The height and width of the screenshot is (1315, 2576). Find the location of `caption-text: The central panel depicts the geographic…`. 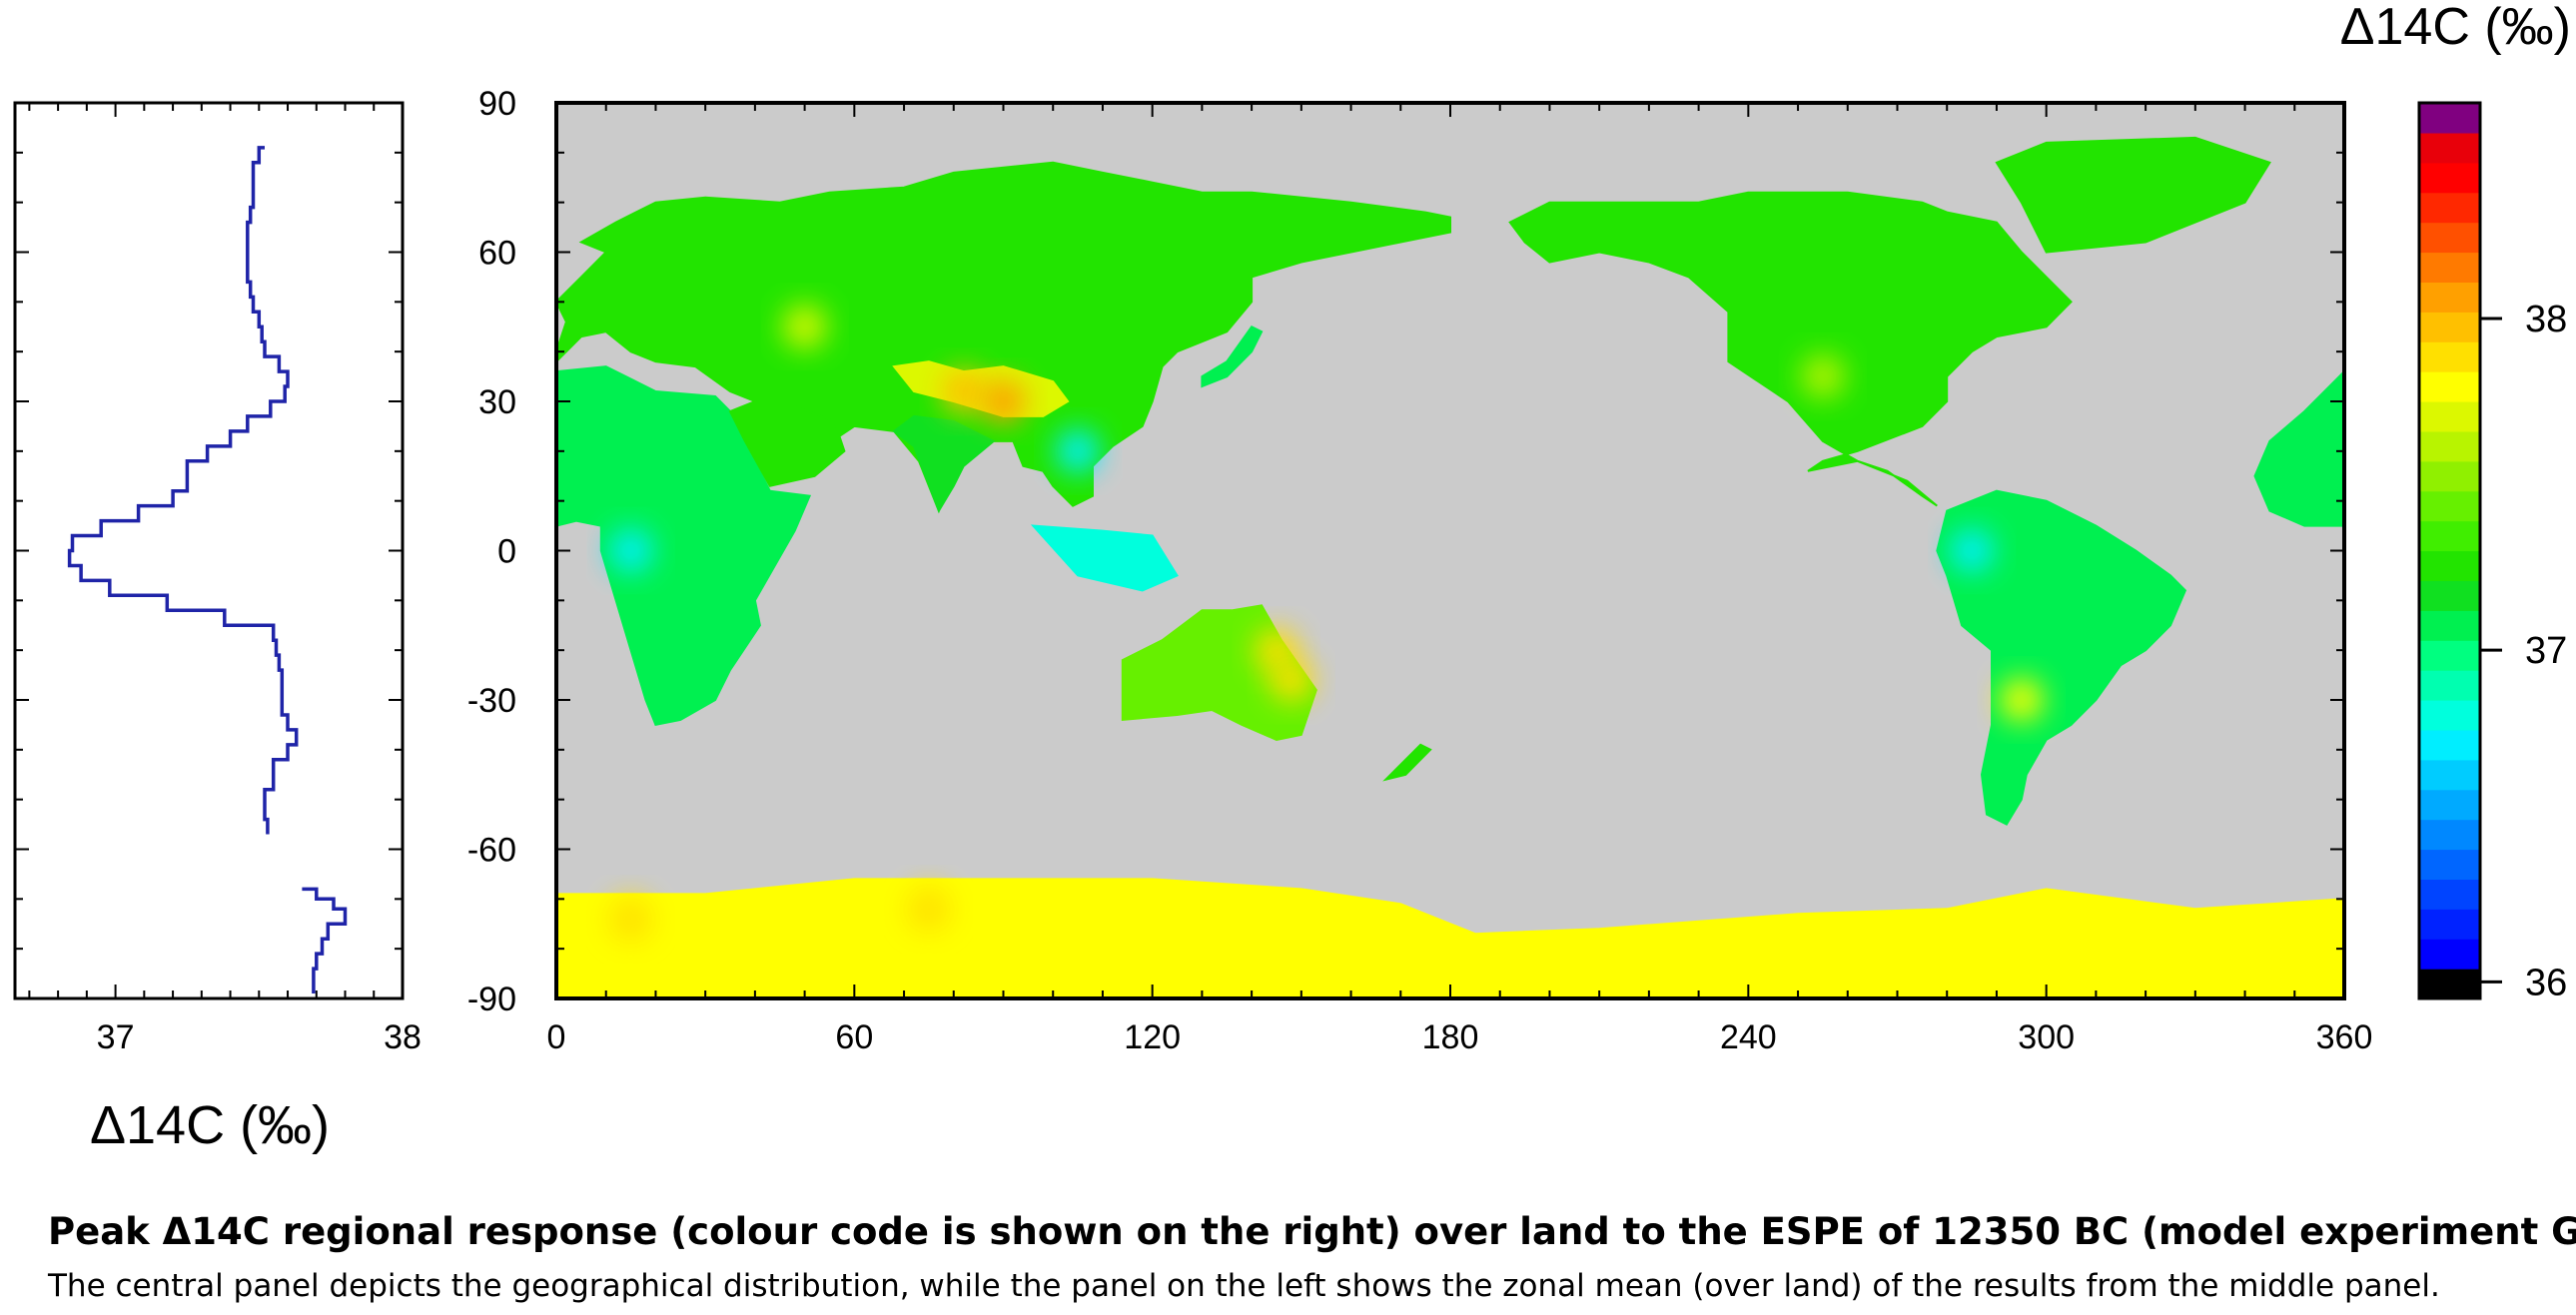

caption-text: The central panel depicts the geographic… is located at coordinates (1244, 1286).